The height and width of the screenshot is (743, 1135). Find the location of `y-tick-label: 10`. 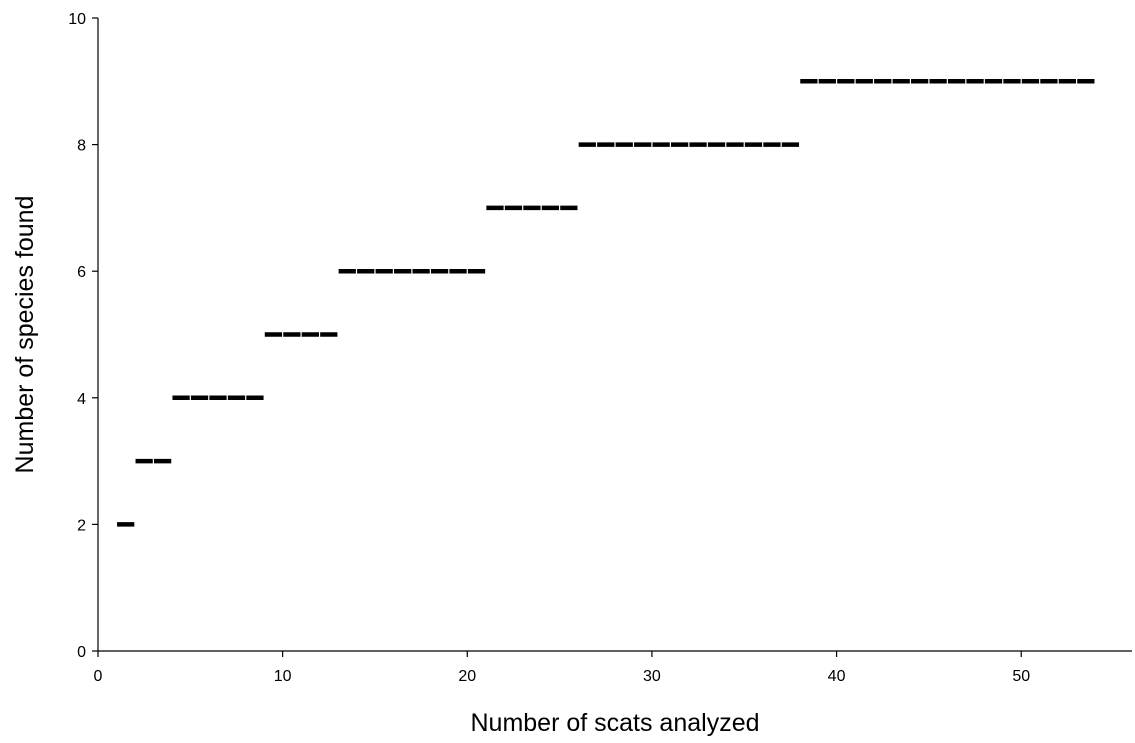

y-tick-label: 10 is located at coordinates (77, 19).